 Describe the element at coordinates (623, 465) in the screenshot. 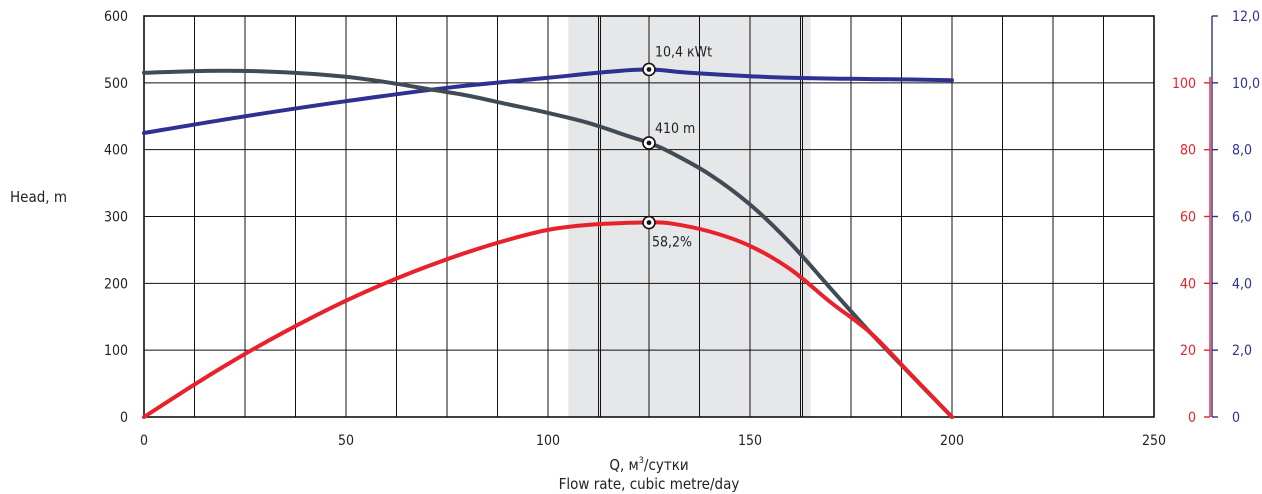

I see `x-axis-label-ru-base: Q, м` at that location.